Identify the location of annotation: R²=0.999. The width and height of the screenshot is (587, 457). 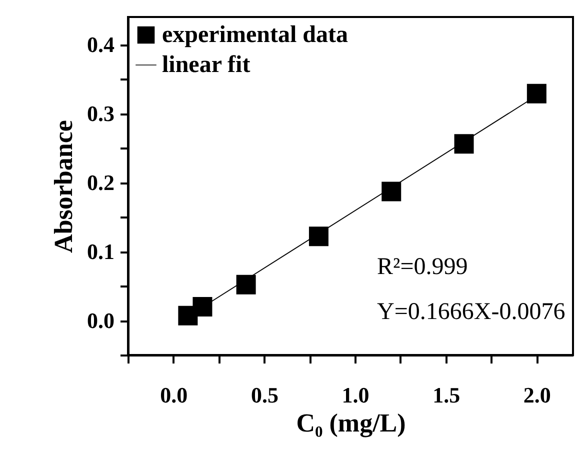
(422, 267).